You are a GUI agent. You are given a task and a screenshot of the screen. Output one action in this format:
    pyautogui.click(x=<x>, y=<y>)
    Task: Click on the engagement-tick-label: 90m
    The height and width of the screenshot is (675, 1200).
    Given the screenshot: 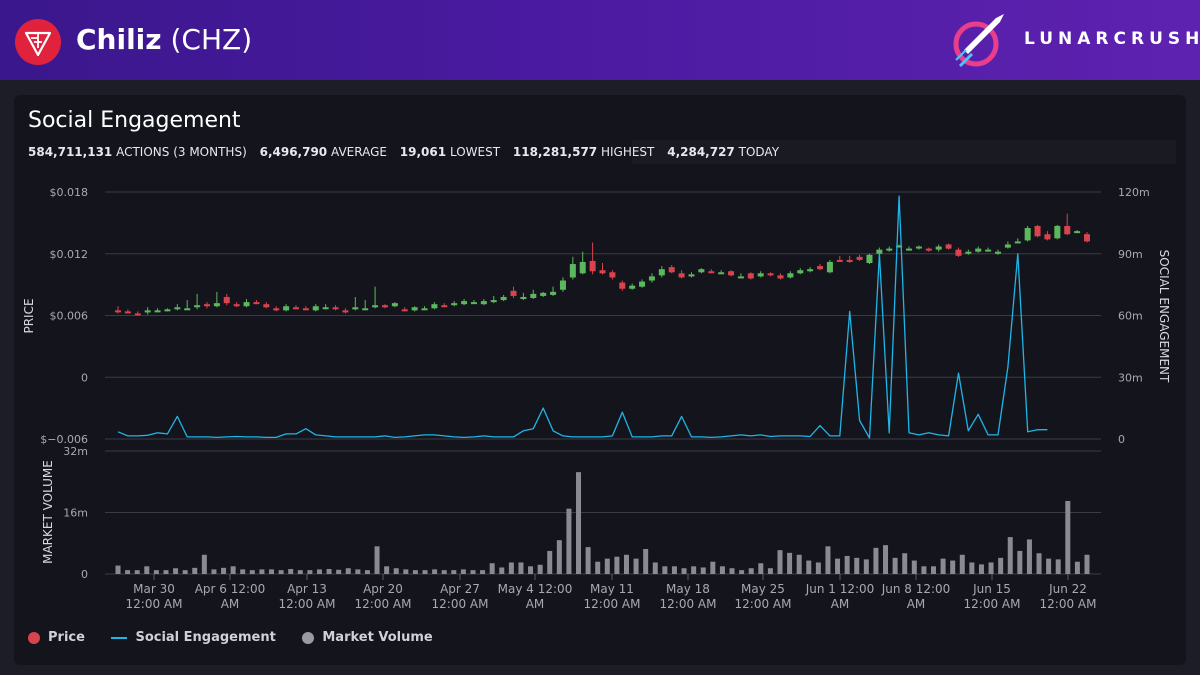 What is the action you would take?
    pyautogui.click(x=1130, y=254)
    